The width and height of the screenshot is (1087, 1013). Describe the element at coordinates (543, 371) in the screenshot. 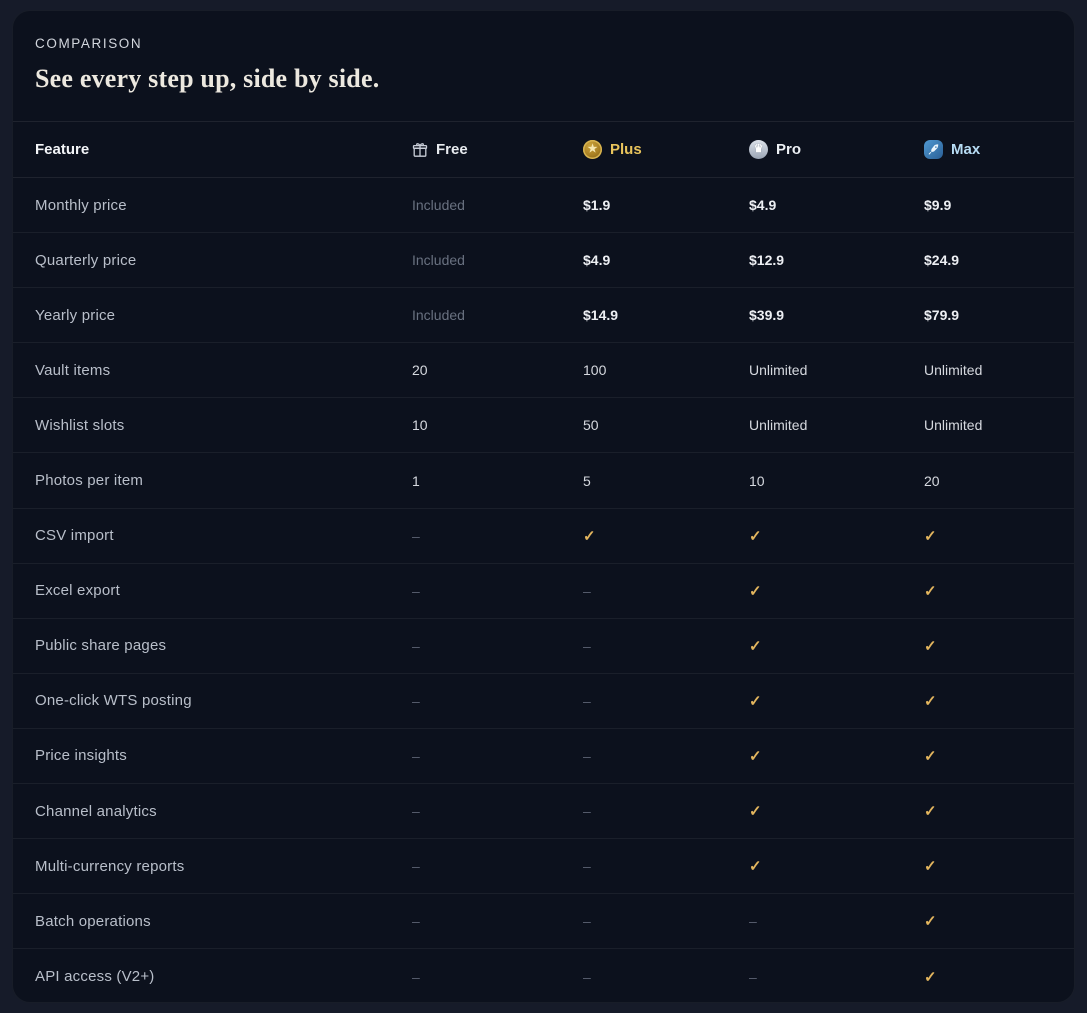

I see `table-row: Vault items 20 100 Unlimited Unlimited` at that location.